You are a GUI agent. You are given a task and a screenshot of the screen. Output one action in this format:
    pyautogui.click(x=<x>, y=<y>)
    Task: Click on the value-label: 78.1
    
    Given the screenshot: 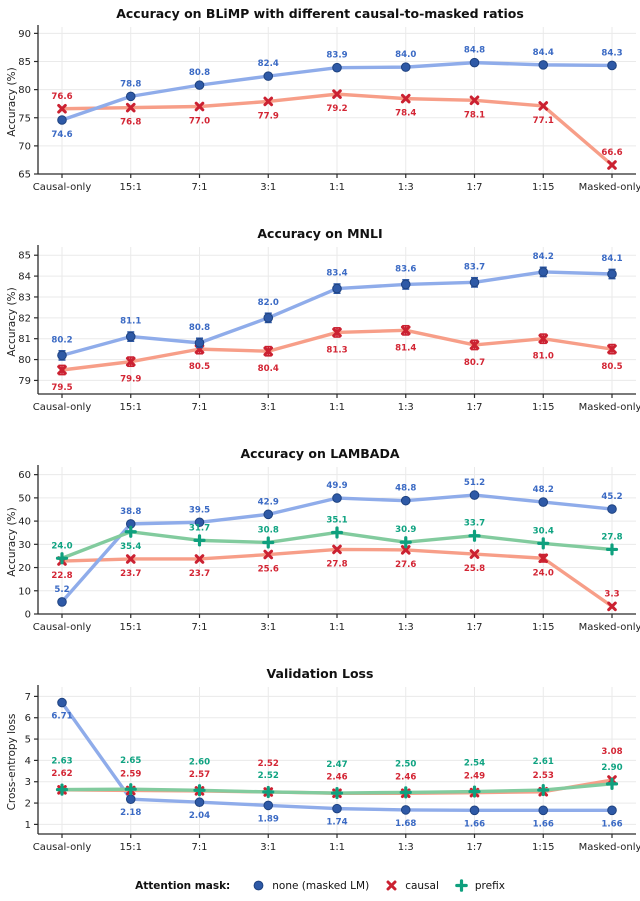 What is the action you would take?
    pyautogui.click(x=474, y=115)
    